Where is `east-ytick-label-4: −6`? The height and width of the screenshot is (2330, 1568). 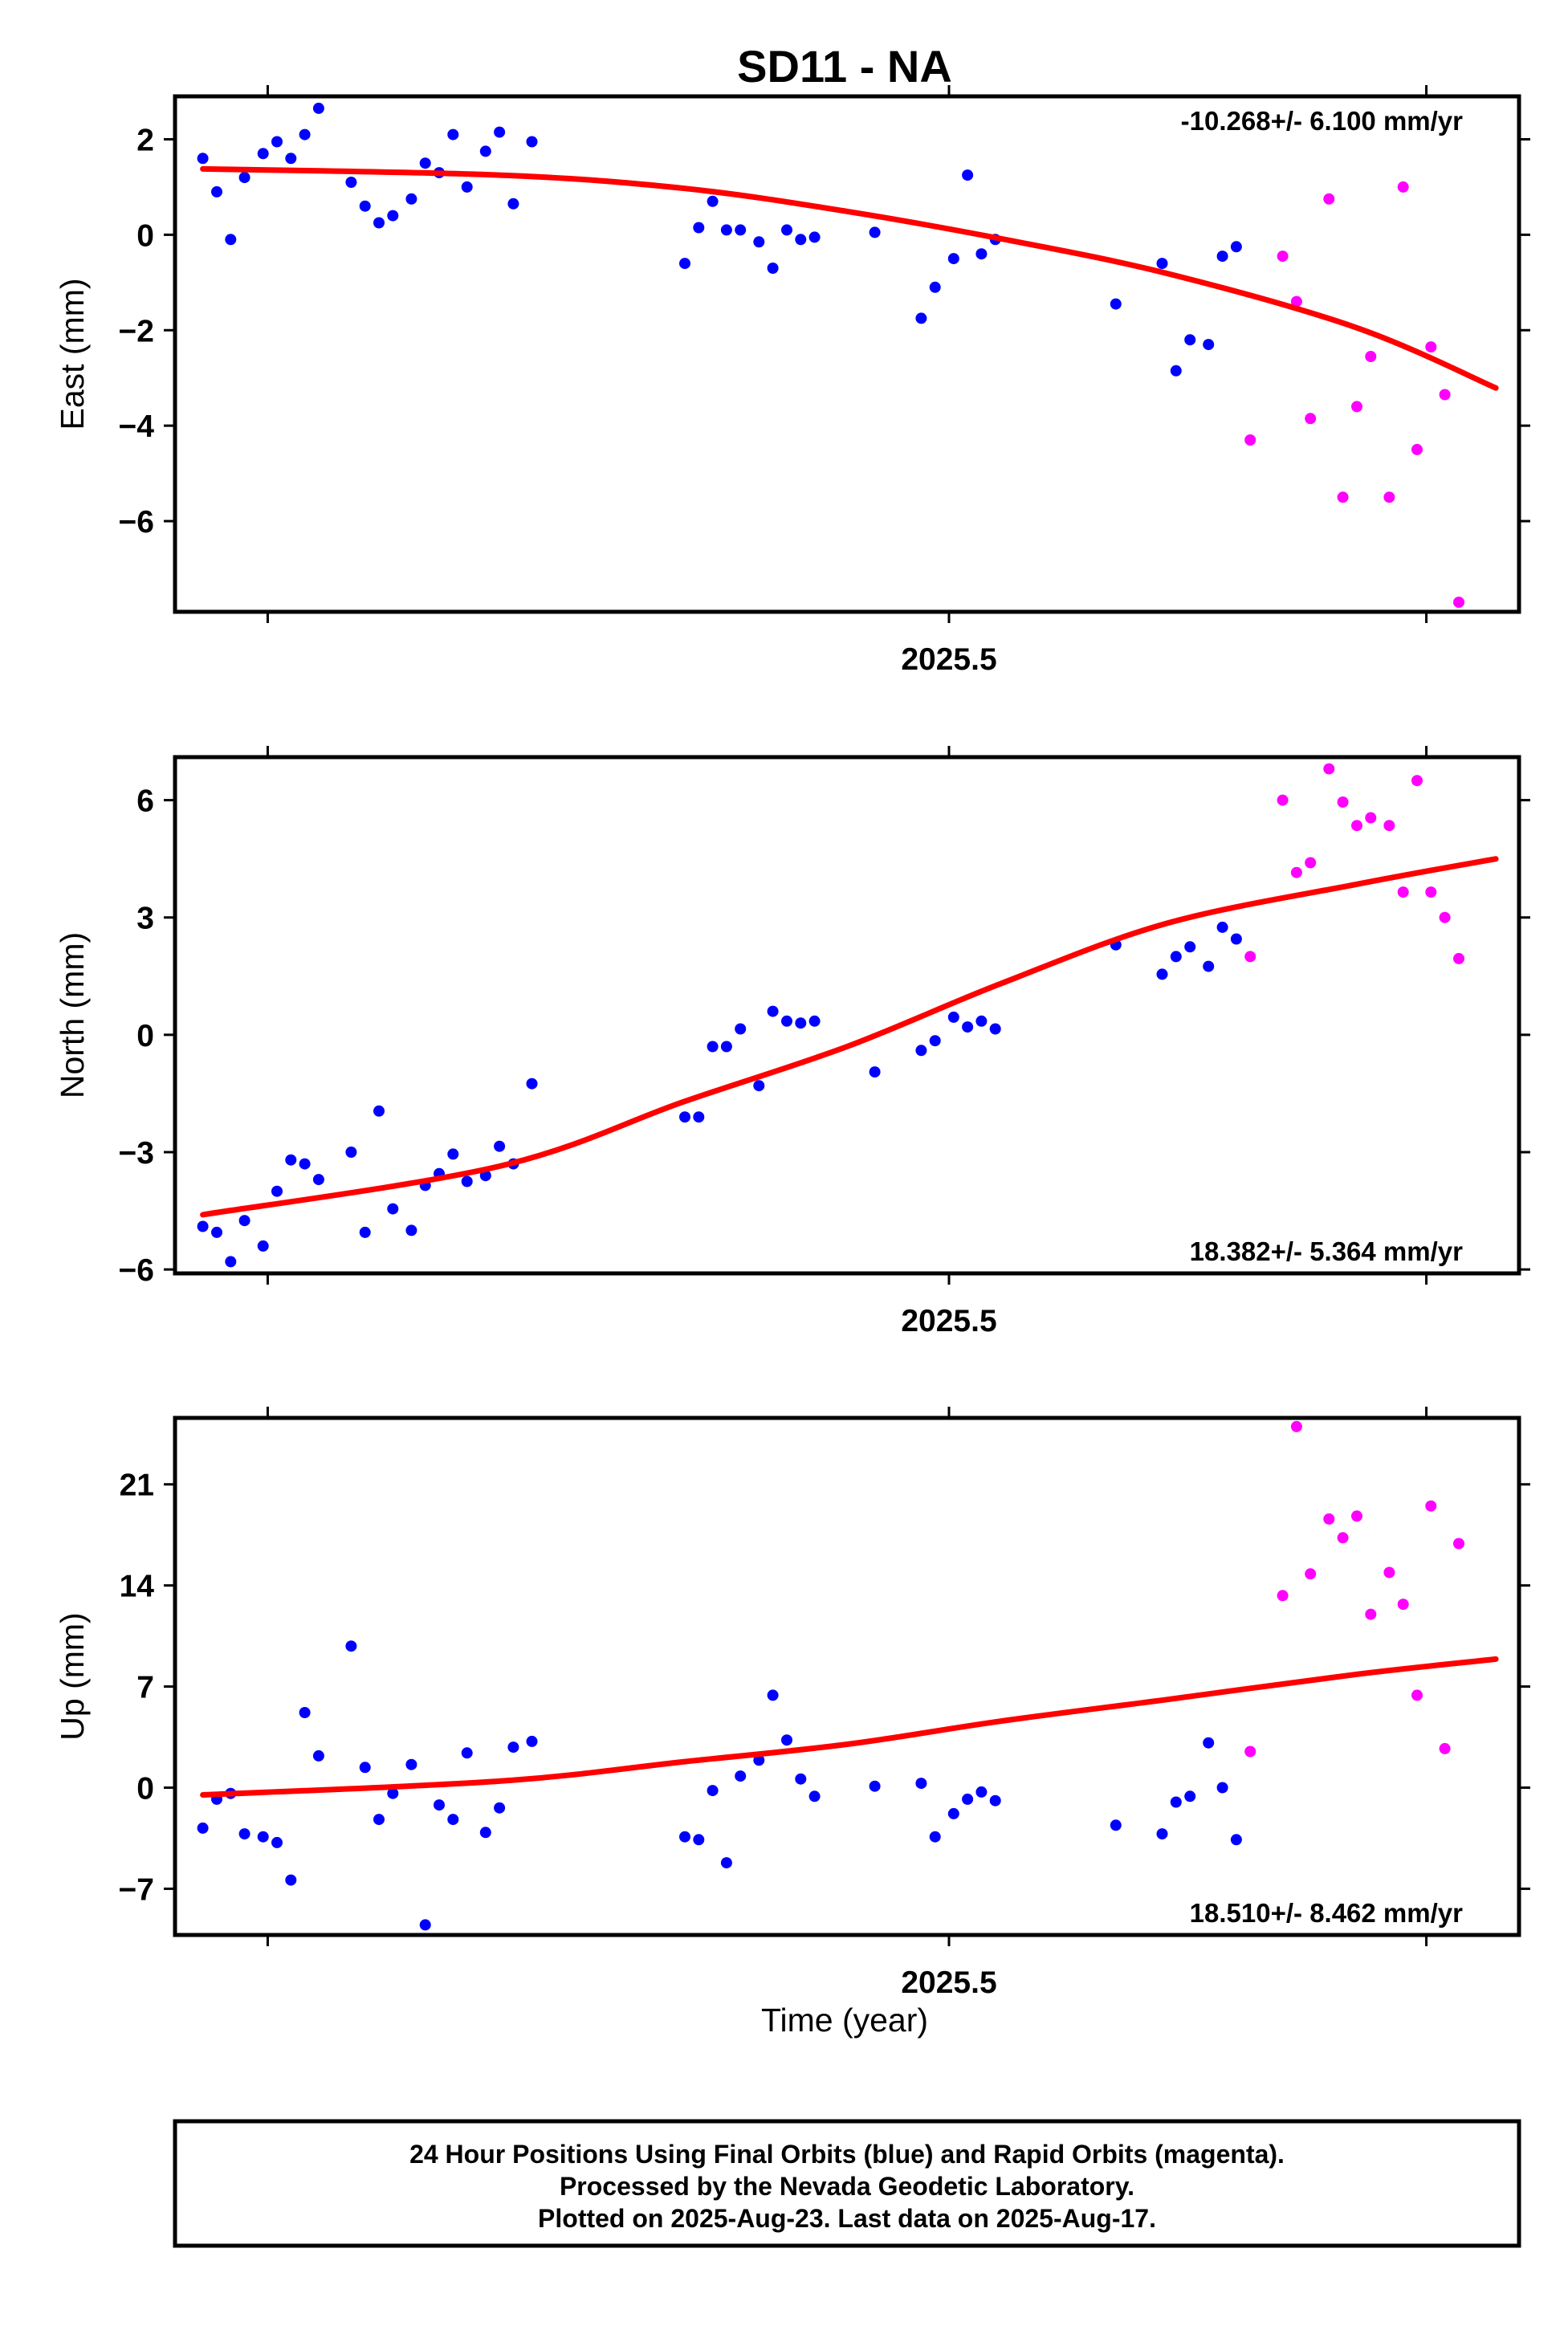
east-ytick-label-4: −6 is located at coordinates (136, 522).